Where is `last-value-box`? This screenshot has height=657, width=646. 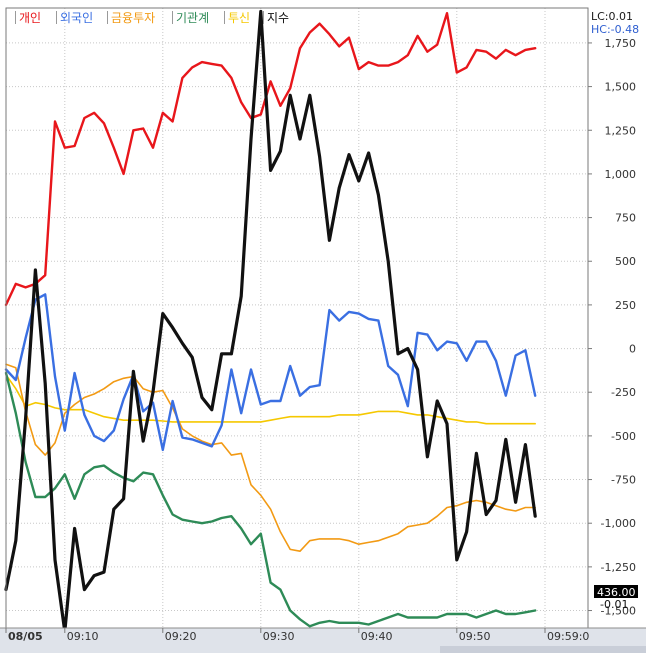 last-value-box is located at coordinates (616, 591).